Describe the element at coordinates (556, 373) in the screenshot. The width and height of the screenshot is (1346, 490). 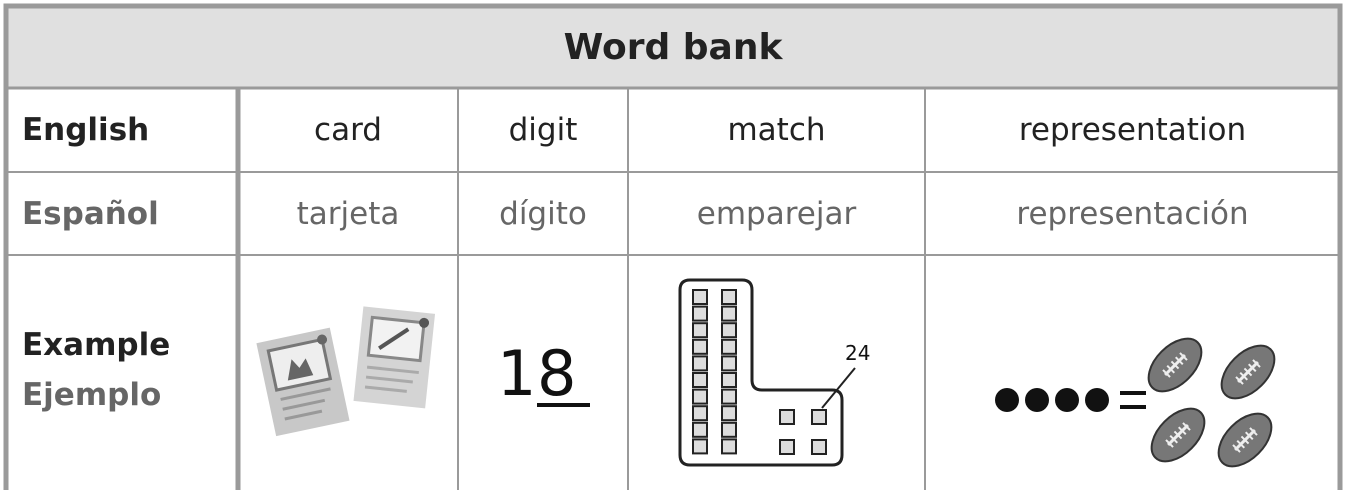
I see `digit-eight: 8` at that location.